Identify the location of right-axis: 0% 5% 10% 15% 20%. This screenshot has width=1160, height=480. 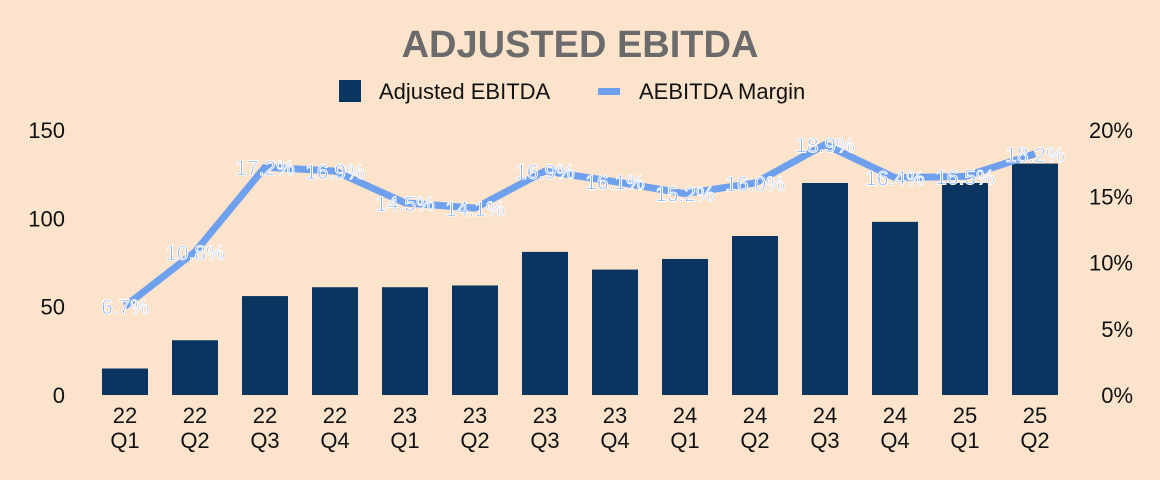
(1111, 263).